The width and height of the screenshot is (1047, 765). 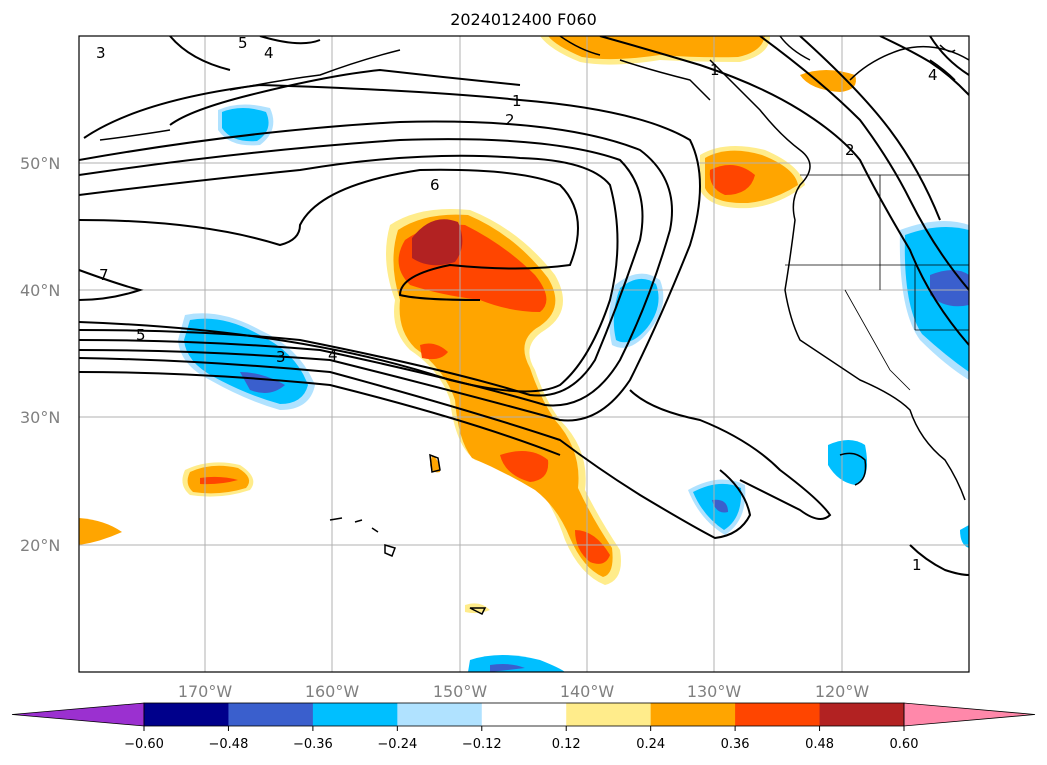 I want to click on state-borders, so click(x=877, y=282).